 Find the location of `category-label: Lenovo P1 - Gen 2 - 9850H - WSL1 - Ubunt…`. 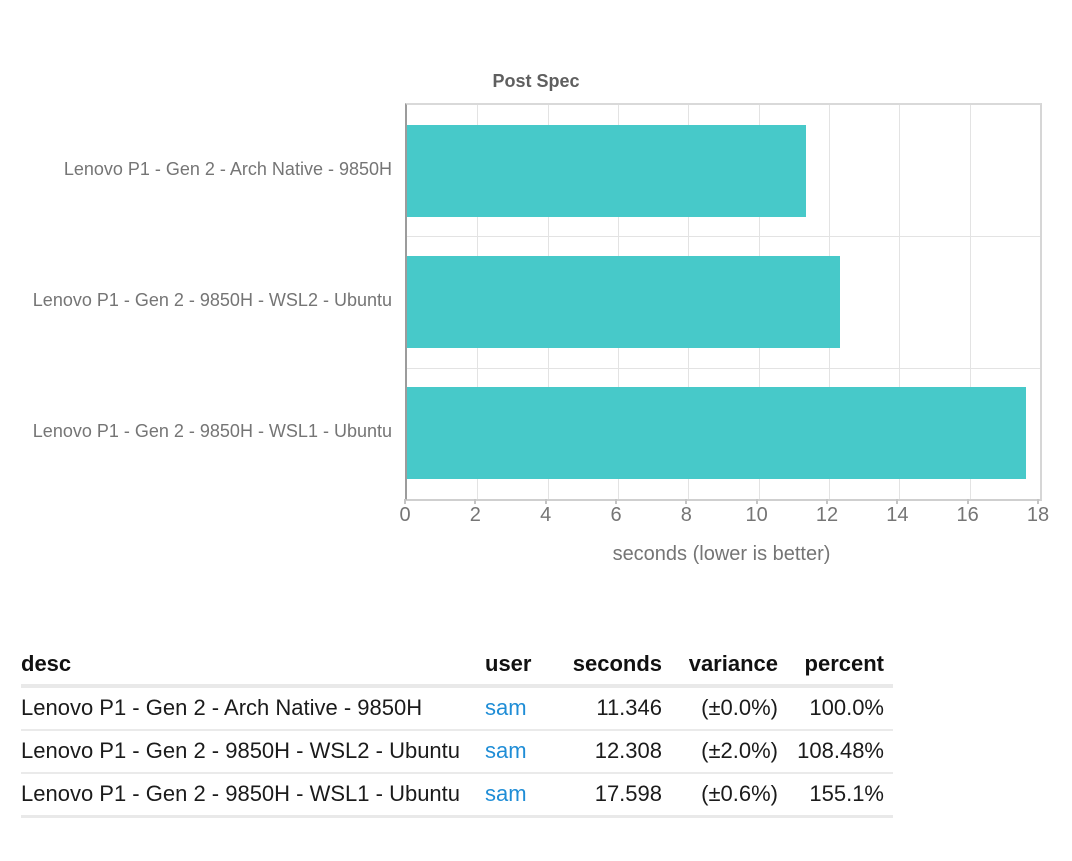

category-label: Lenovo P1 - Gen 2 - 9850H - WSL1 - Ubunt… is located at coordinates (212, 431).